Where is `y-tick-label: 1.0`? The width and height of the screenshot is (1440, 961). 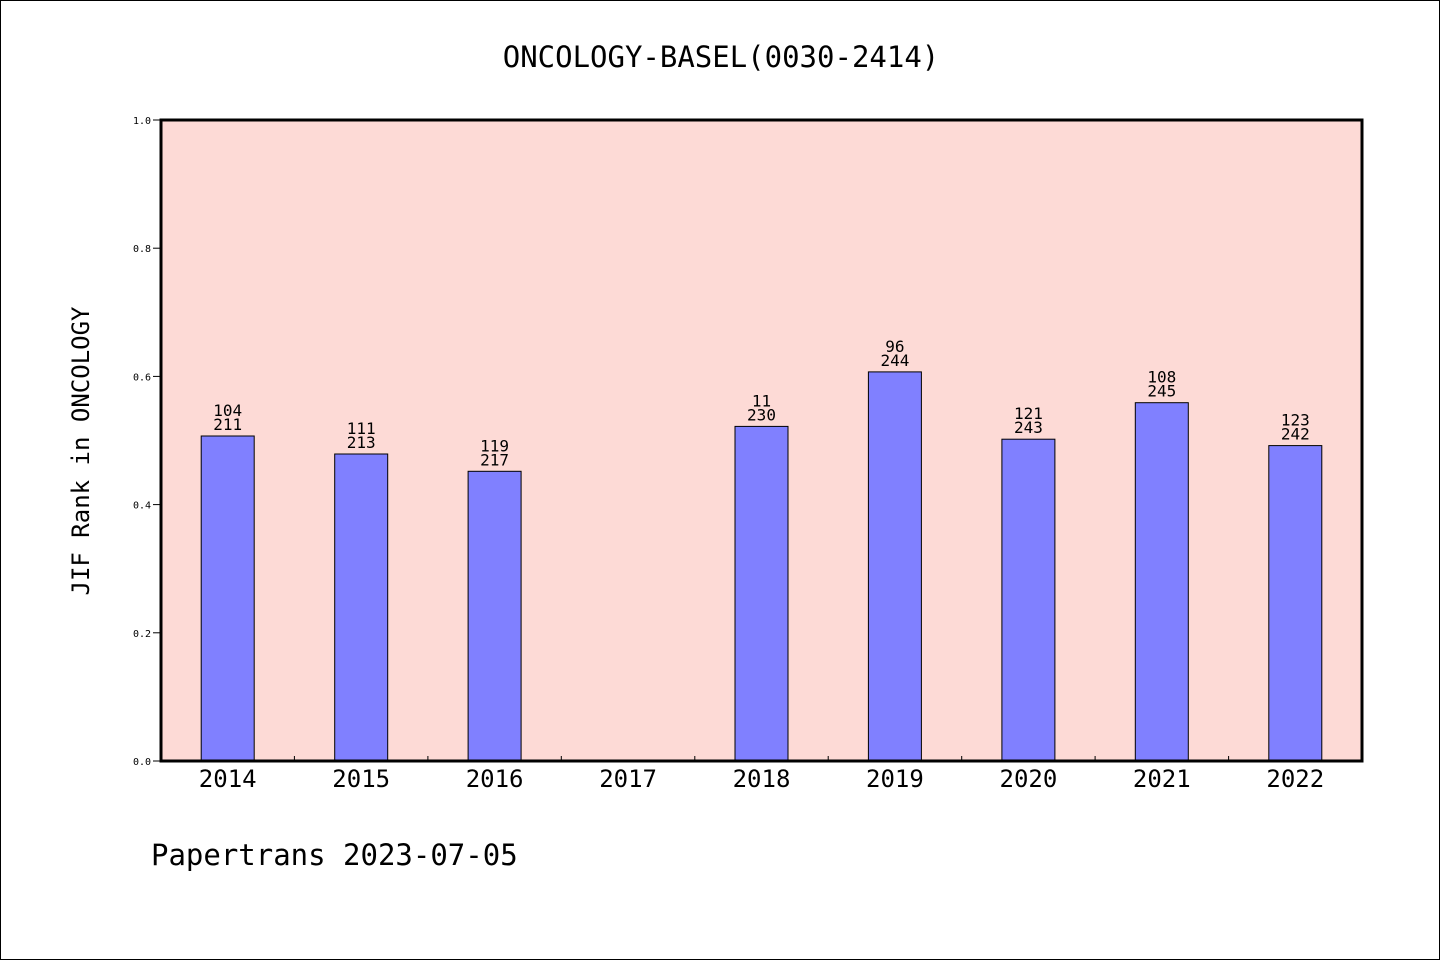
y-tick-label: 1.0 is located at coordinates (142, 121).